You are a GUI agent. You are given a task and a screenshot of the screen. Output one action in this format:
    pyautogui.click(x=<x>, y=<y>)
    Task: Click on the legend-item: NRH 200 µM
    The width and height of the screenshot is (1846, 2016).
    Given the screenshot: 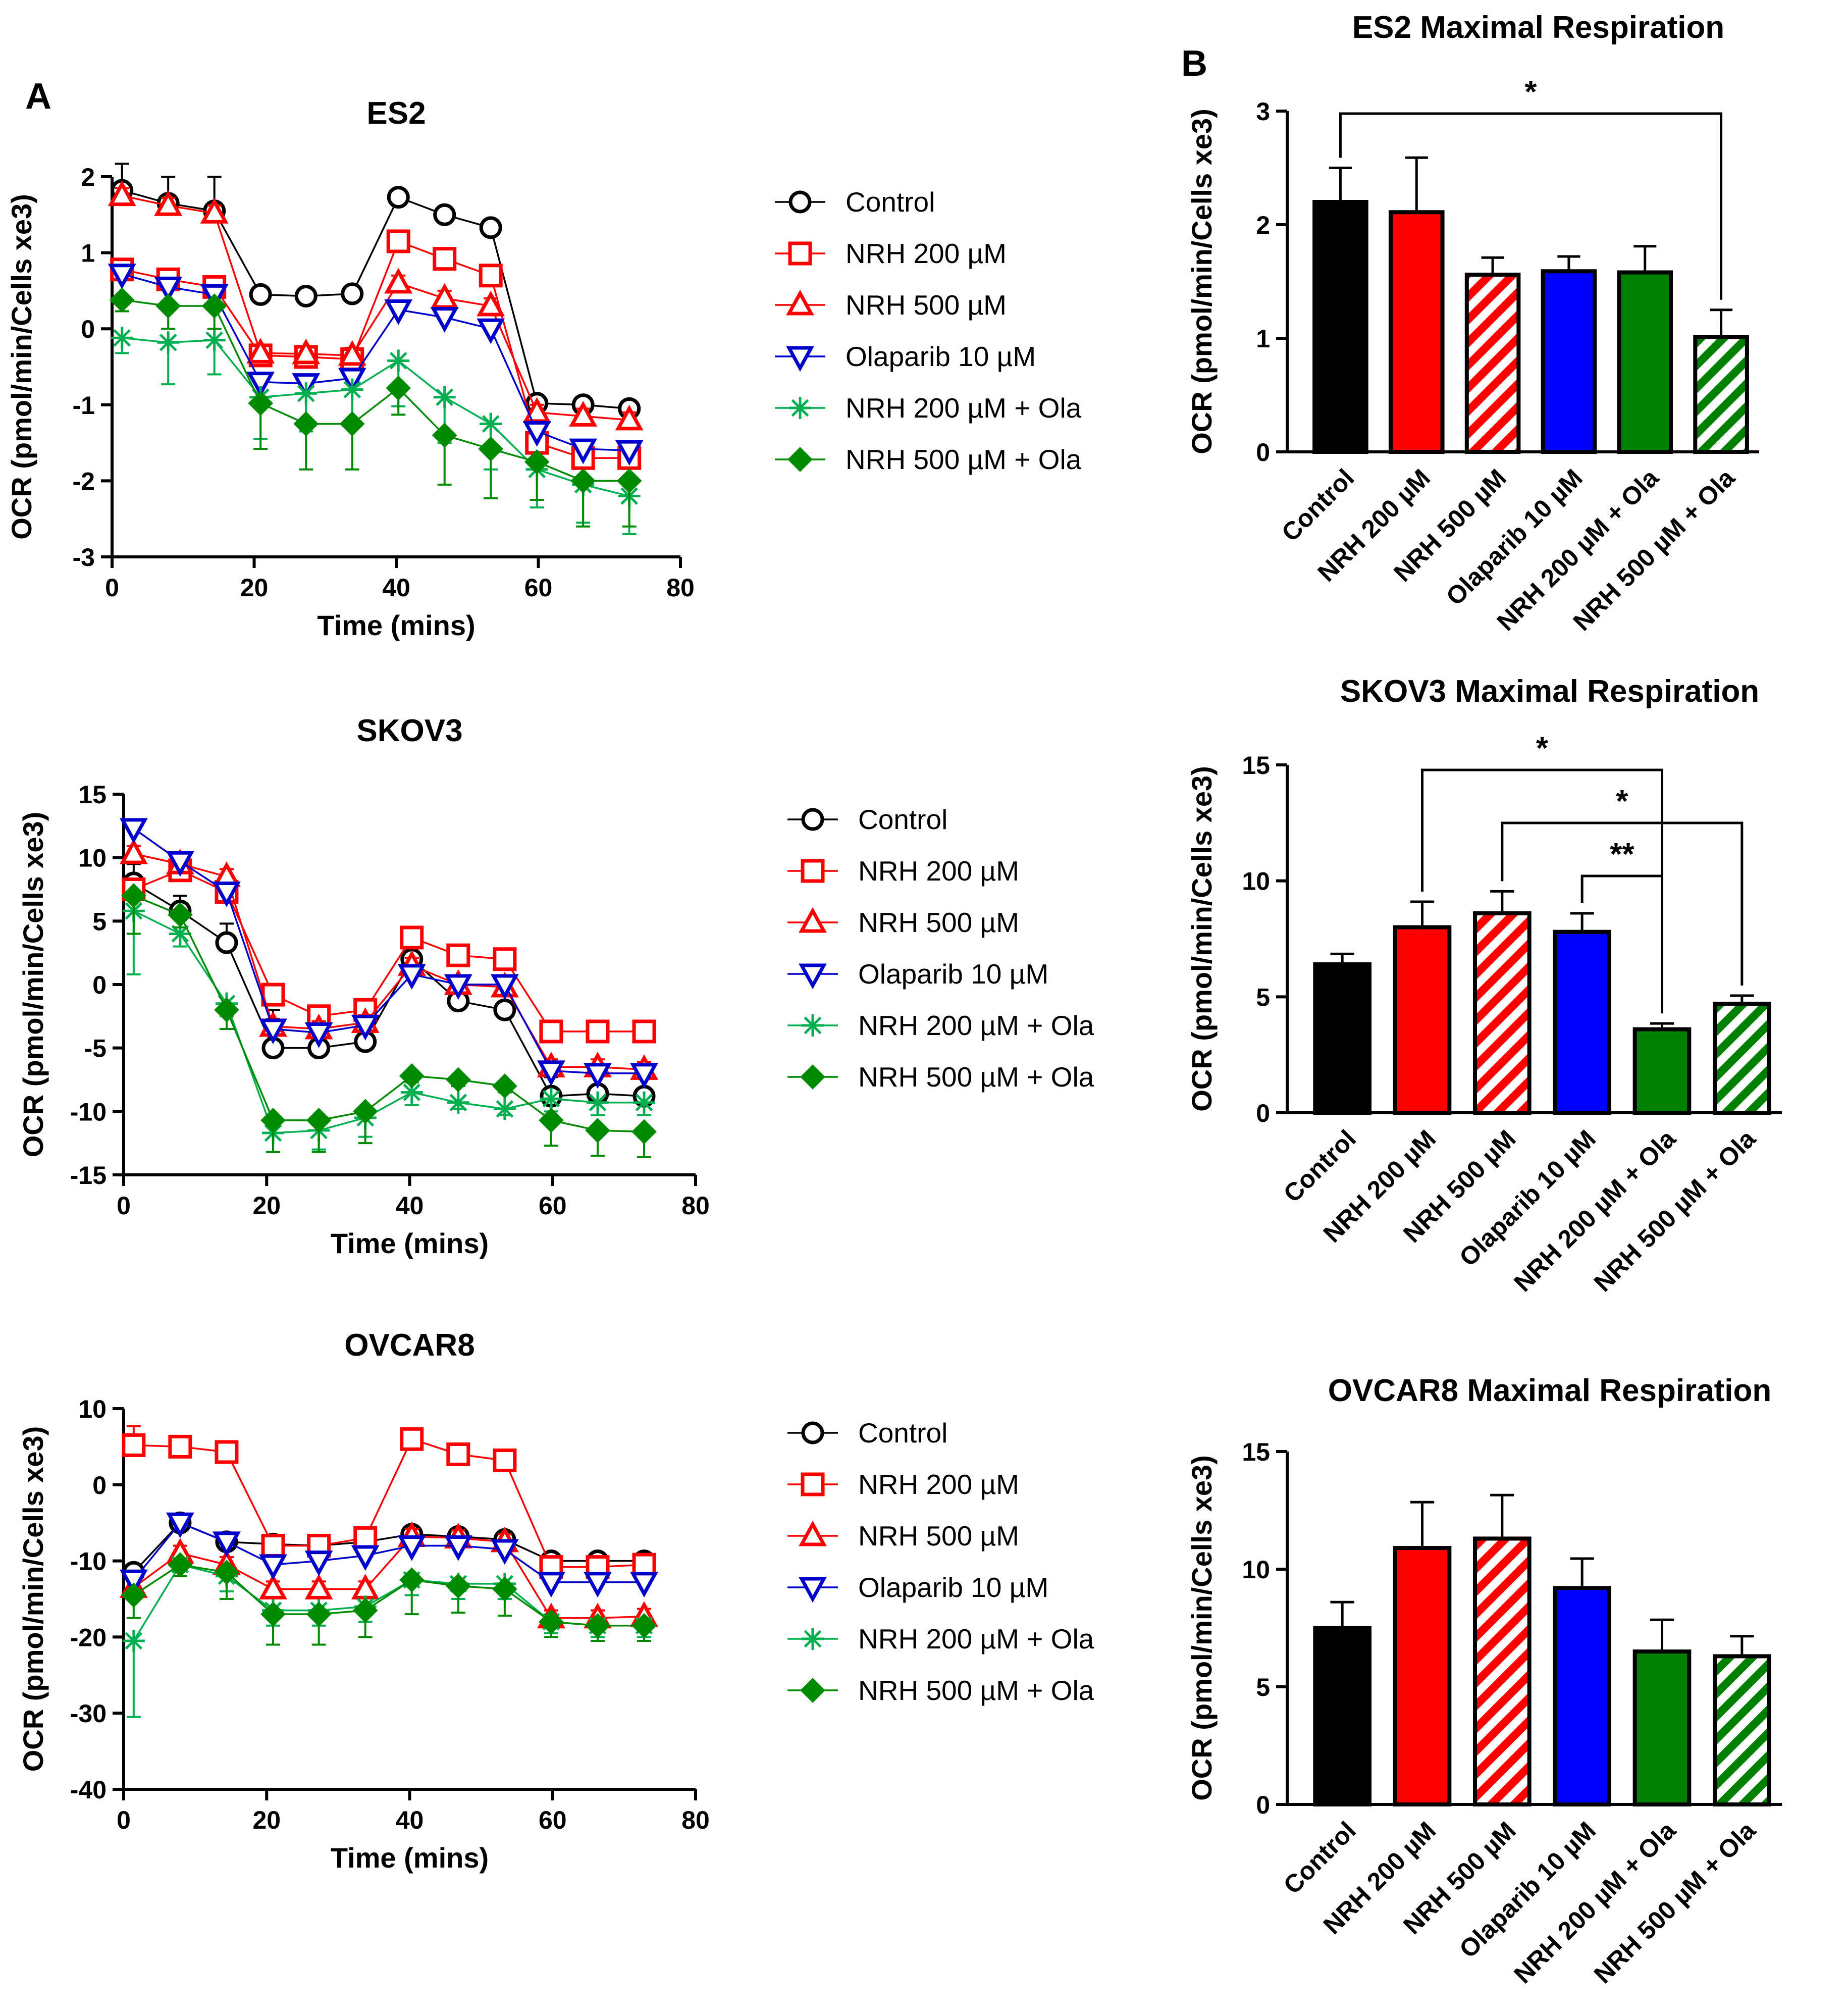 What is the action you would take?
    pyautogui.click(x=891, y=253)
    